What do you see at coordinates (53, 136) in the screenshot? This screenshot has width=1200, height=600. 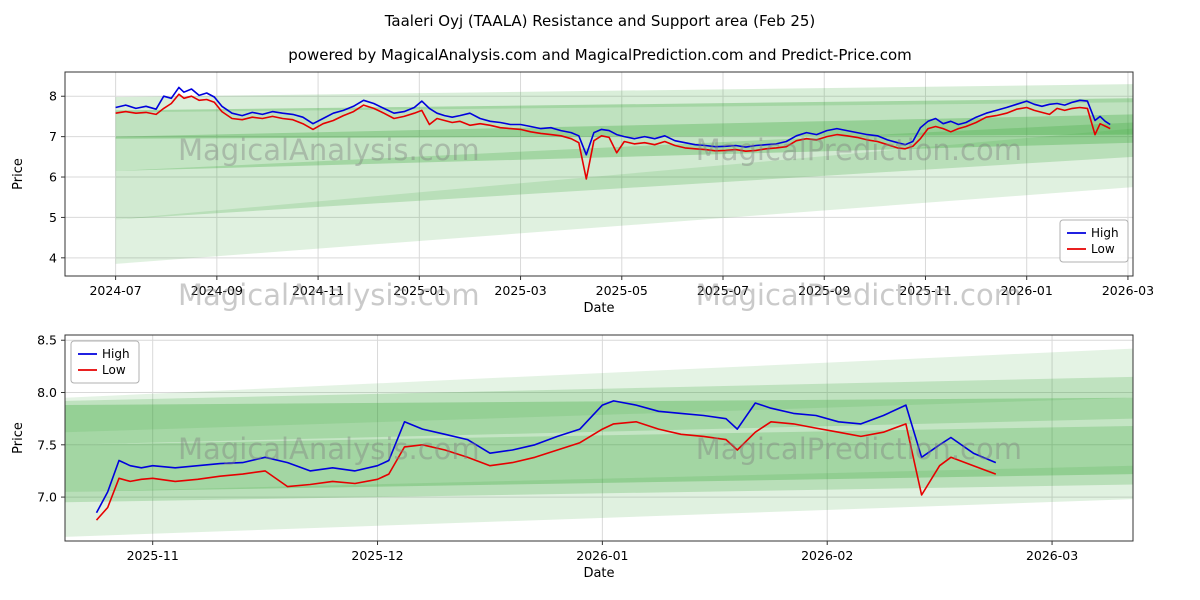 I see `y-tick-label: 7` at bounding box center [53, 136].